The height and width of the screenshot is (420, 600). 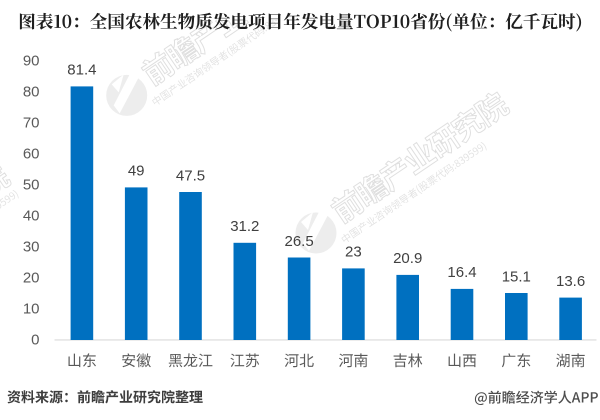 I want to click on svg-text: 40, so click(x=31, y=216).